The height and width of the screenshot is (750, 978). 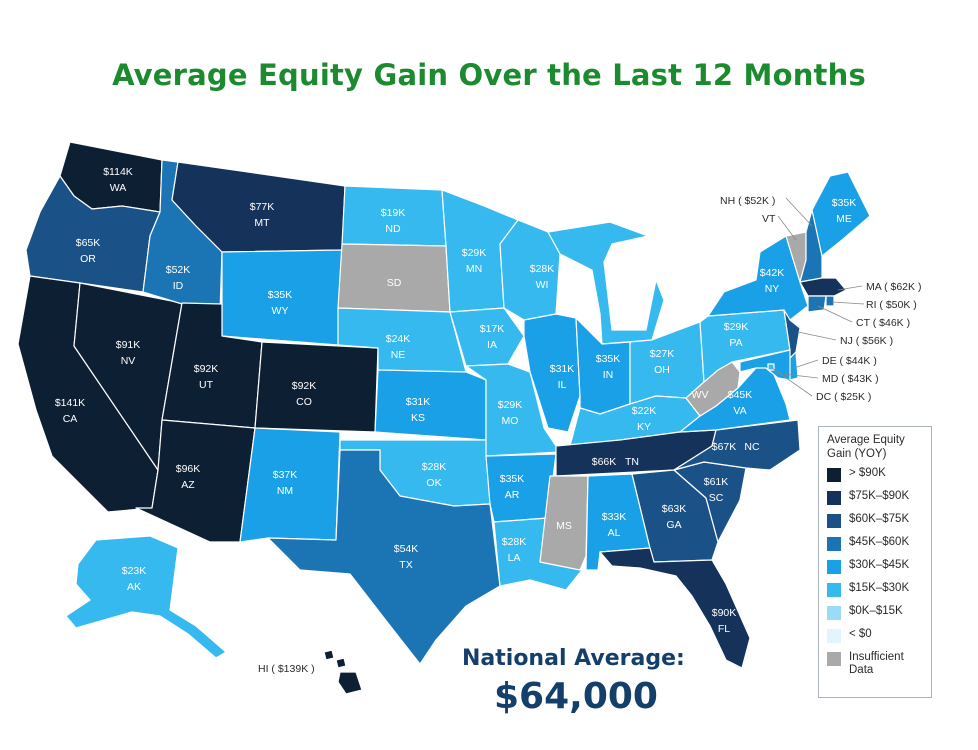 I want to click on label-WV-abbr: WV, so click(x=700, y=395).